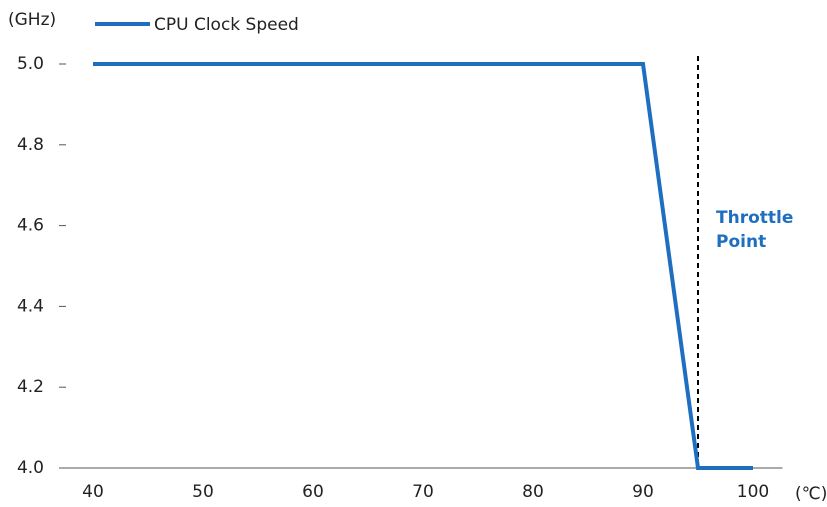  Describe the element at coordinates (811, 494) in the screenshot. I see `x-unit: (℃)` at that location.